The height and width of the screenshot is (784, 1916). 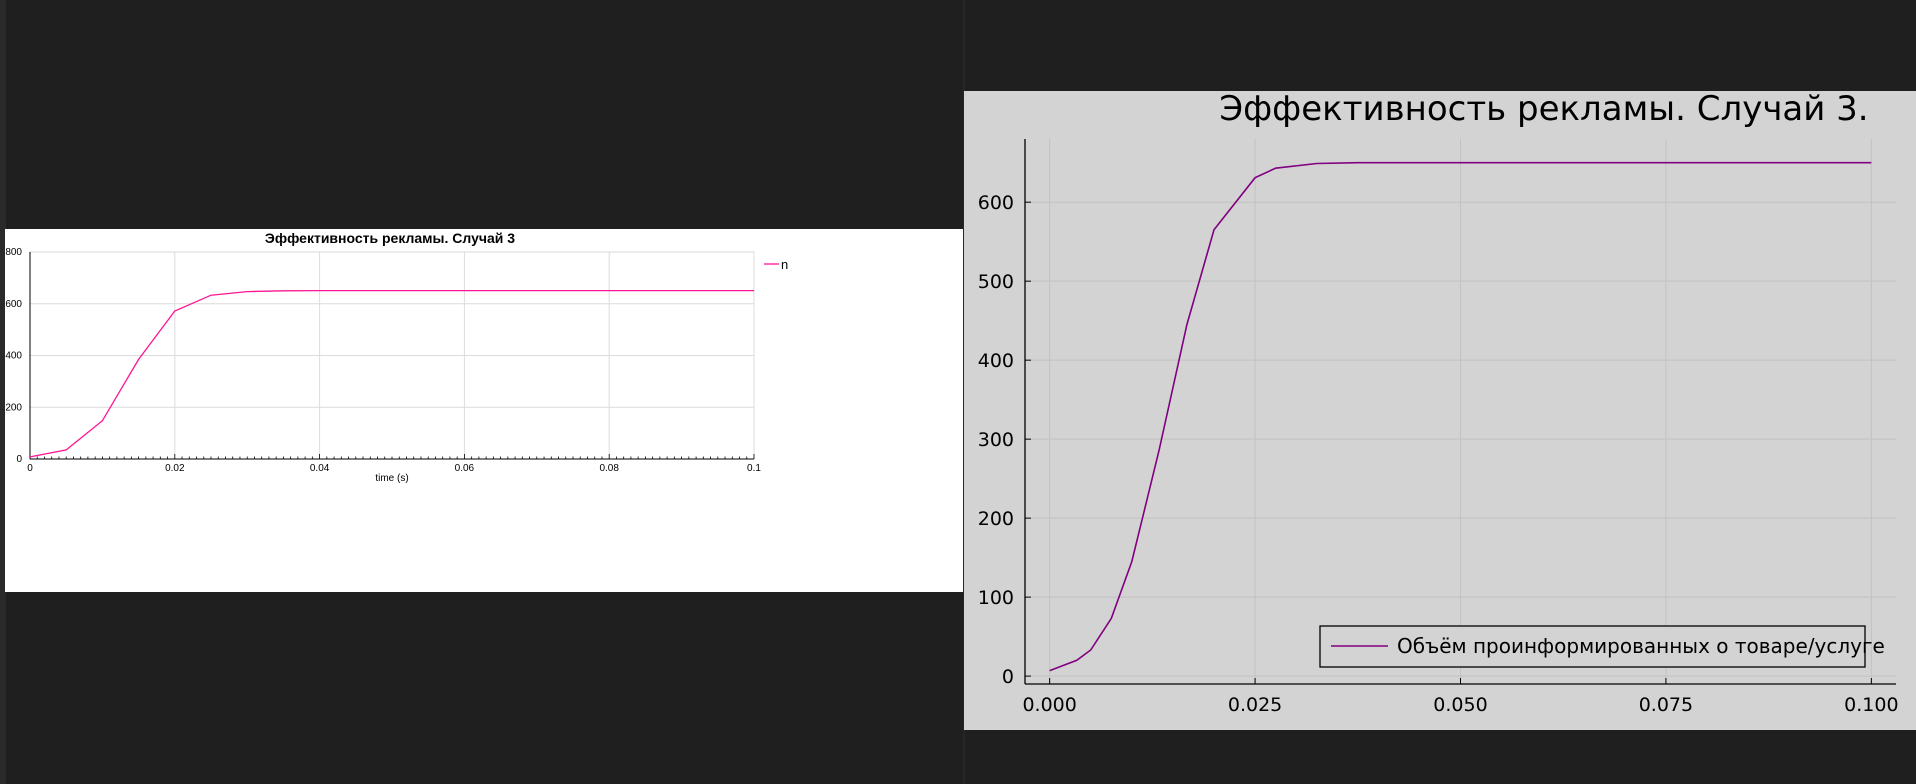 I want to click on x-tick-label: 0.08, so click(x=609, y=468).